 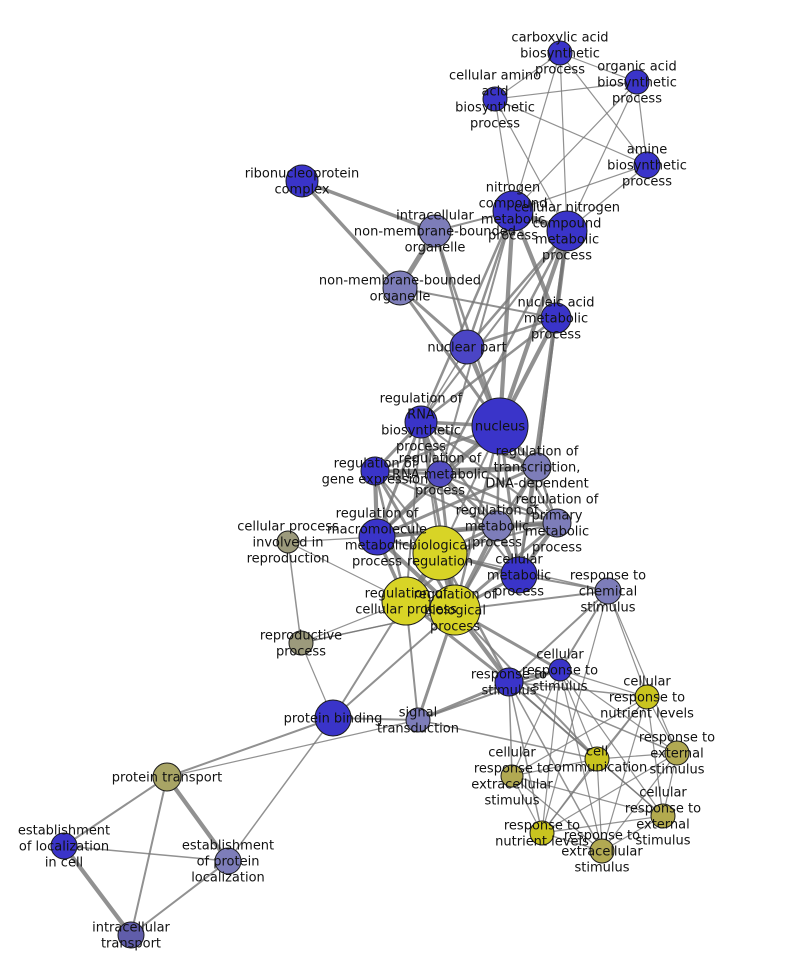 I want to click on node-non-membrane-bounded-organelle, so click(x=400, y=288).